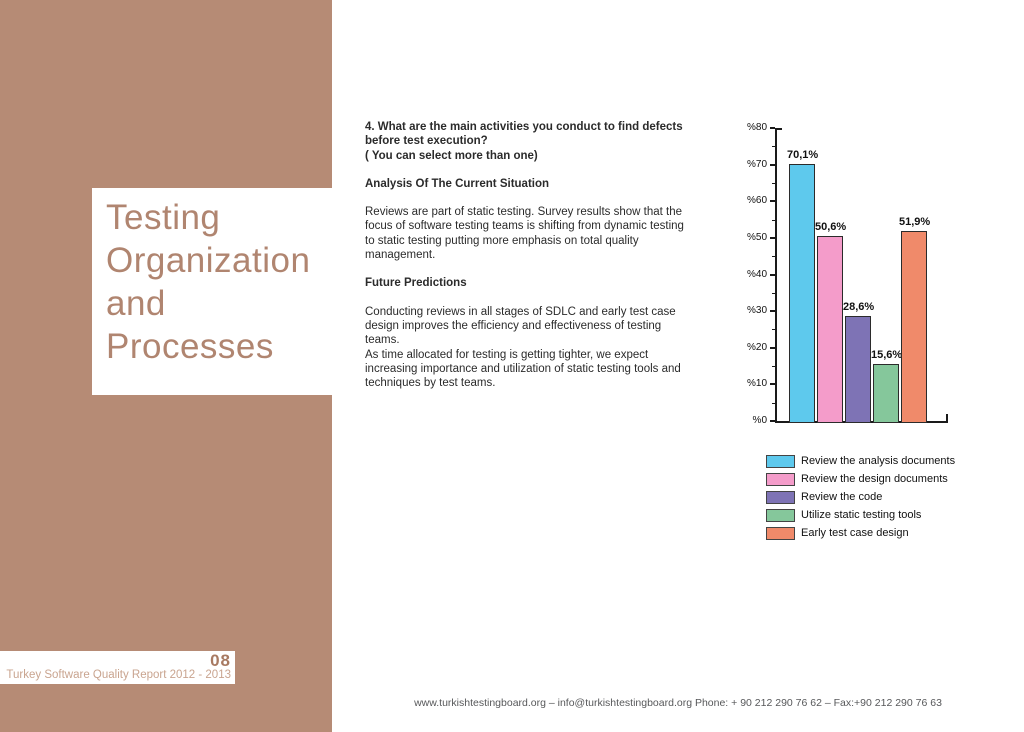 This screenshot has width=1024, height=732. What do you see at coordinates (756, 311) in the screenshot?
I see `y-tick-label: %30` at bounding box center [756, 311].